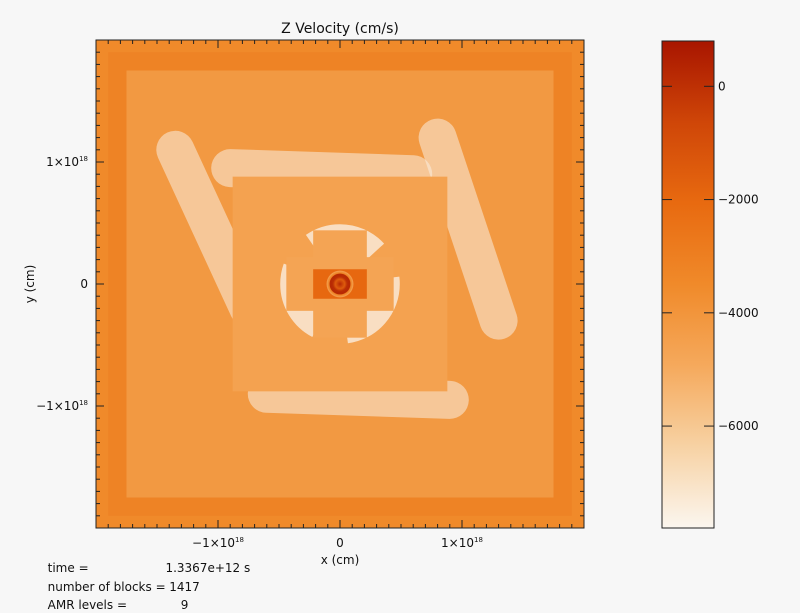  I want to click on y-tick-label-1: 0, so click(84, 284).